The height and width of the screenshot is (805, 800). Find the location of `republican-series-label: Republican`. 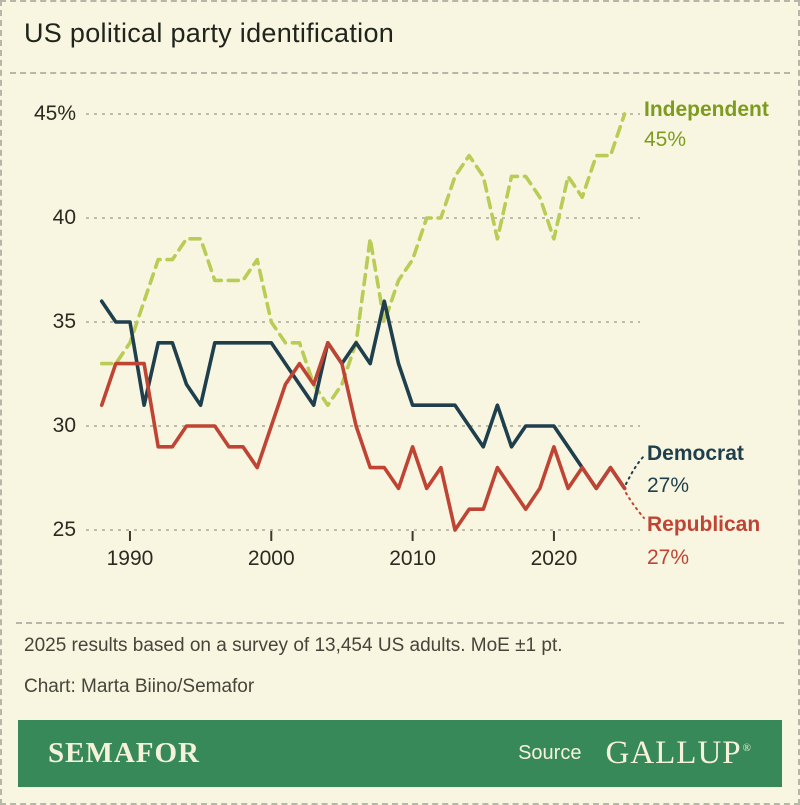

republican-series-label: Republican is located at coordinates (704, 524).